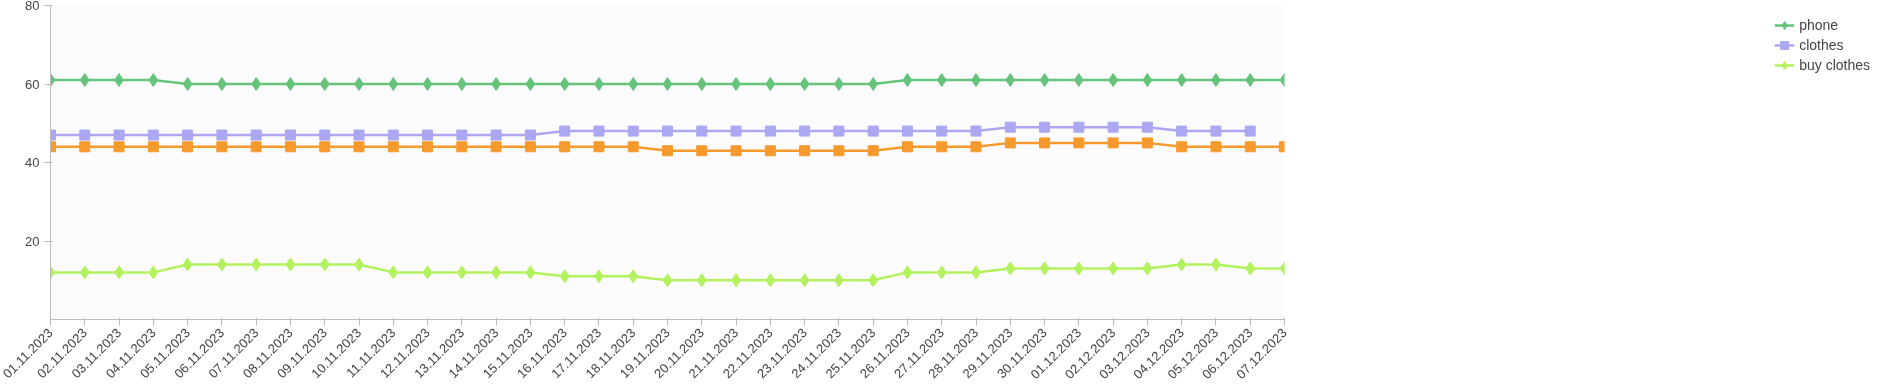 The height and width of the screenshot is (388, 1887). I want to click on y-tick-label: 40, so click(32, 162).